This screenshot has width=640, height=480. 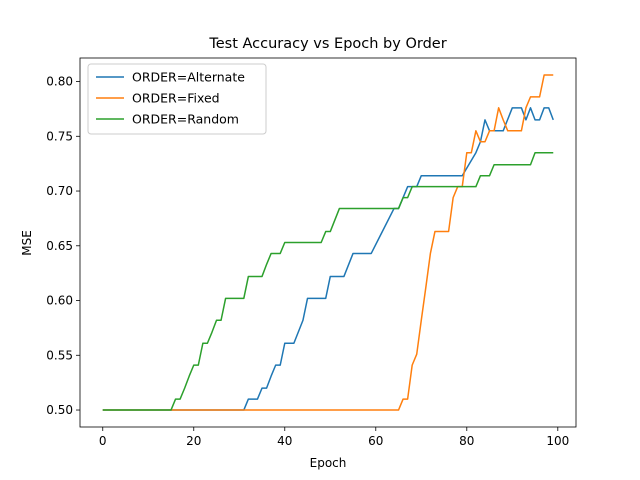 What do you see at coordinates (466, 441) in the screenshot?
I see `x-tick-label-4: 80` at bounding box center [466, 441].